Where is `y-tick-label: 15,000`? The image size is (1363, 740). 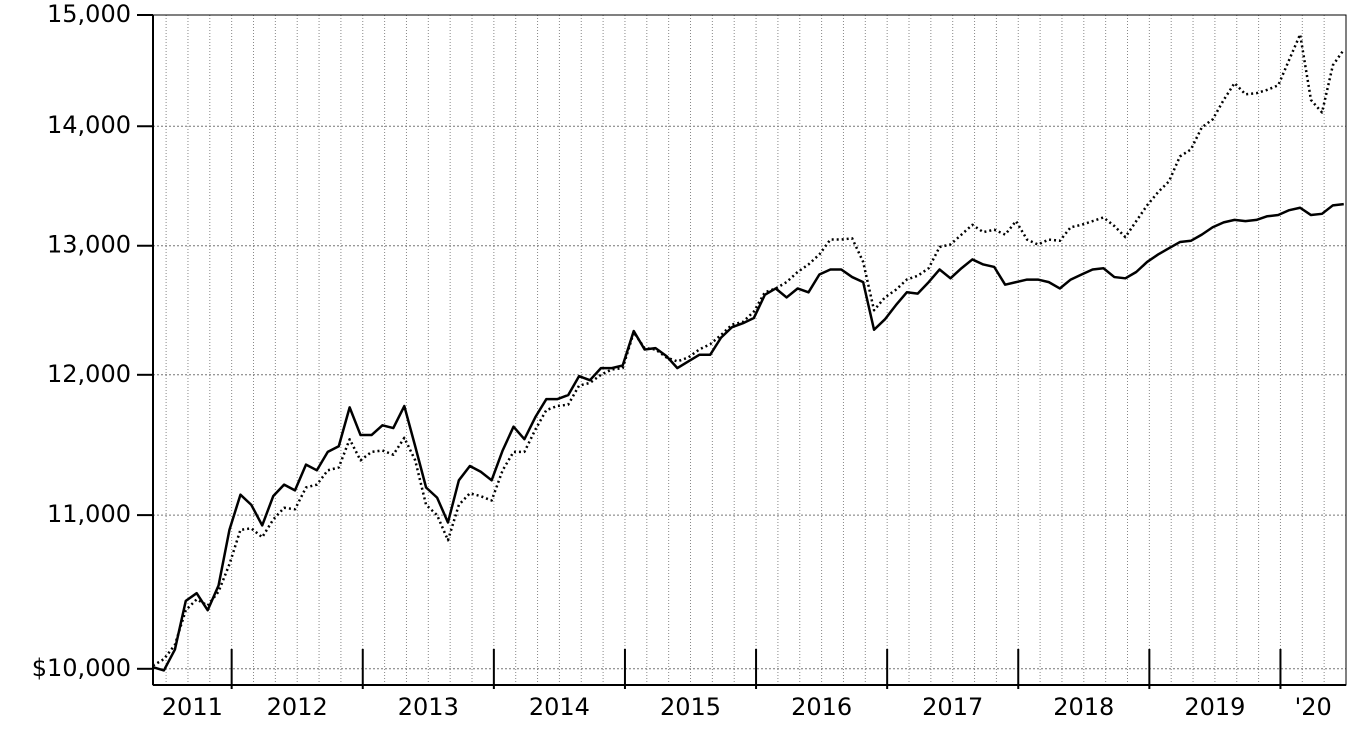
y-tick-label: 15,000 is located at coordinates (89, 14).